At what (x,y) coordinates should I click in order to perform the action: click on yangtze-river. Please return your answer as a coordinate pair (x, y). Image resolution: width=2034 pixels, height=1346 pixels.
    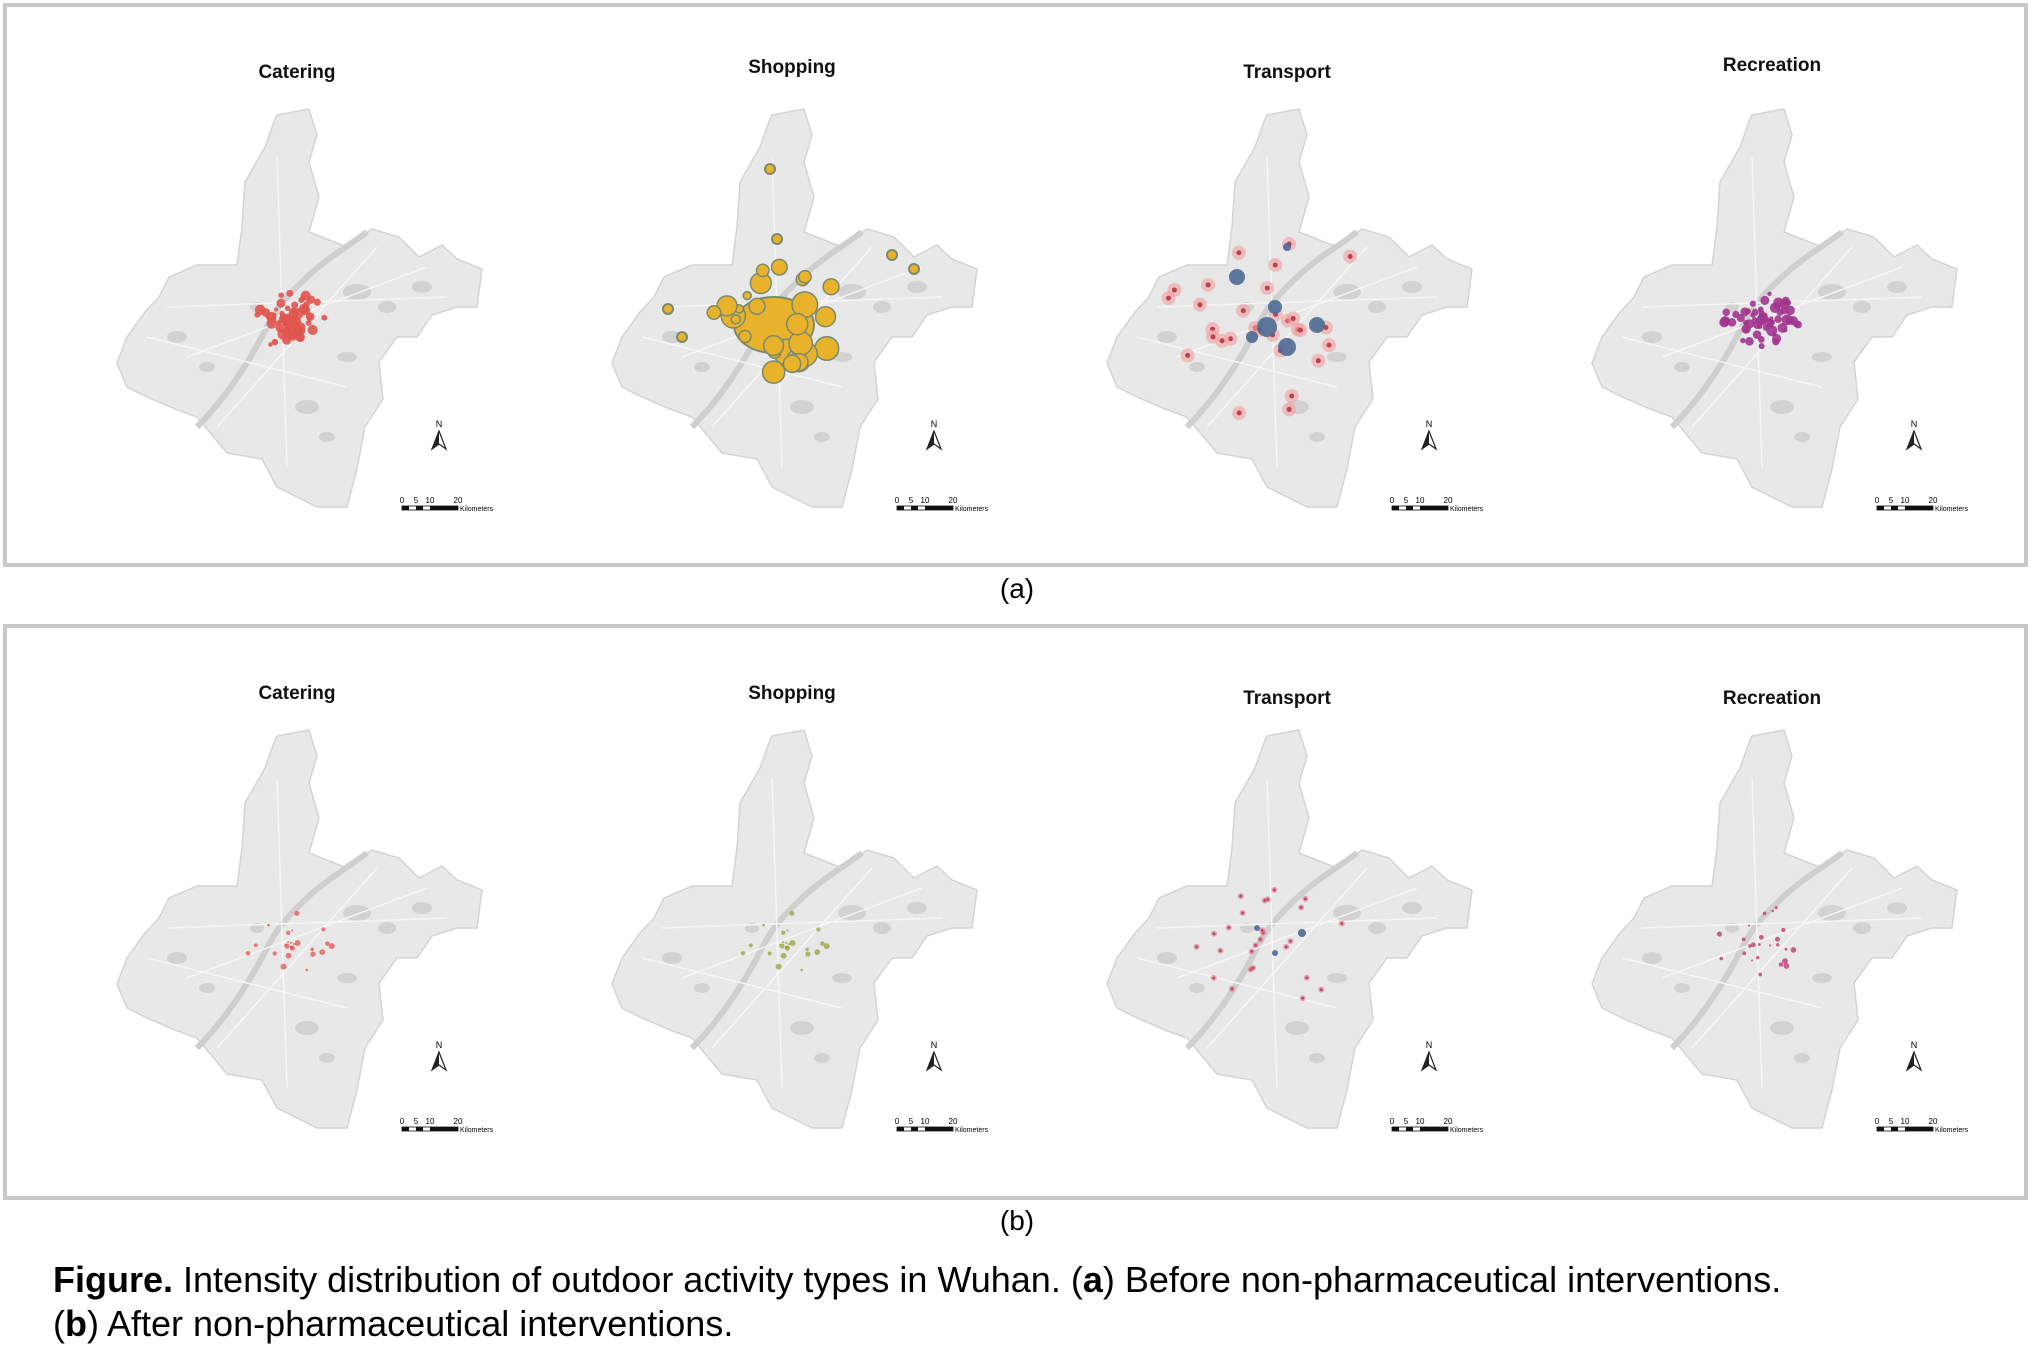
    Looking at the image, I should click on (776, 950).